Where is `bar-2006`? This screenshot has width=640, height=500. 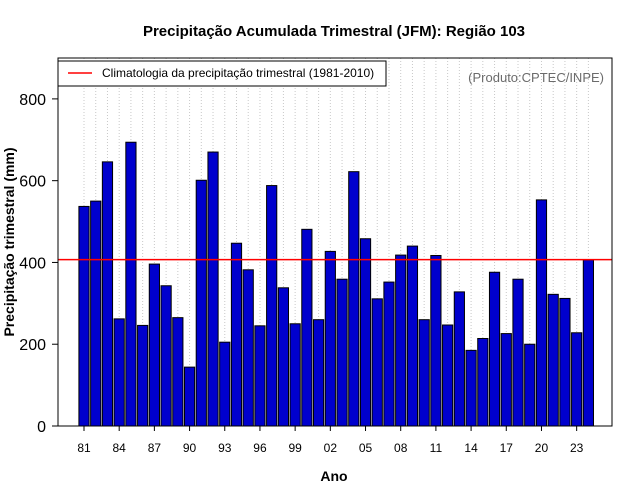 bar-2006 is located at coordinates (377, 362).